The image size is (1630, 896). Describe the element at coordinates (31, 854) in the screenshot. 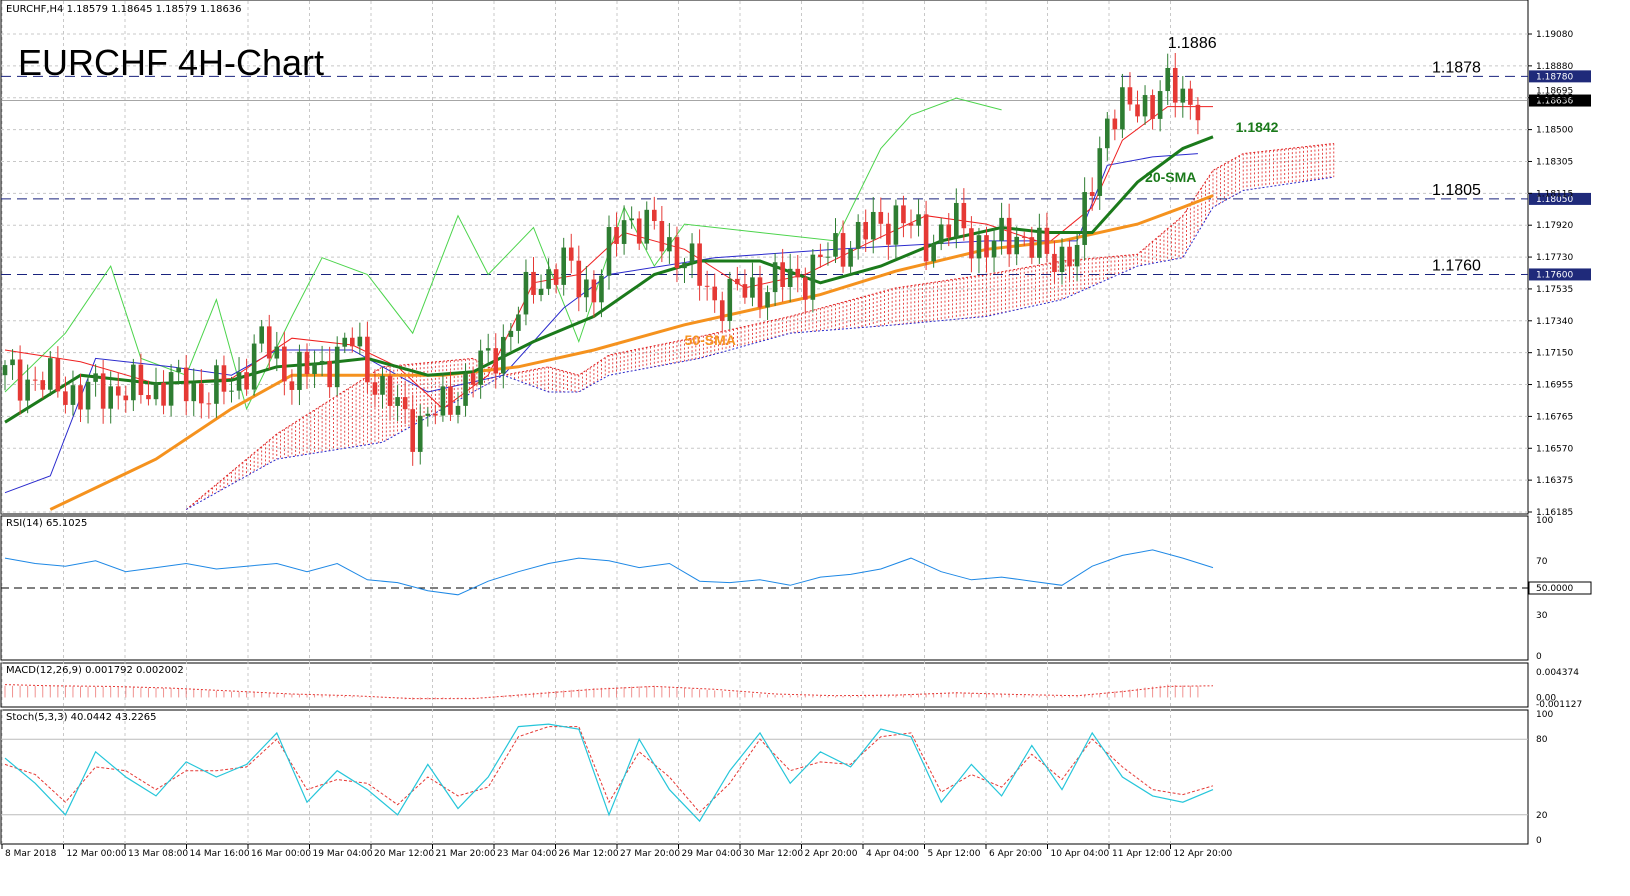

I see `x-tick-label: 8 Mar 2018` at that location.